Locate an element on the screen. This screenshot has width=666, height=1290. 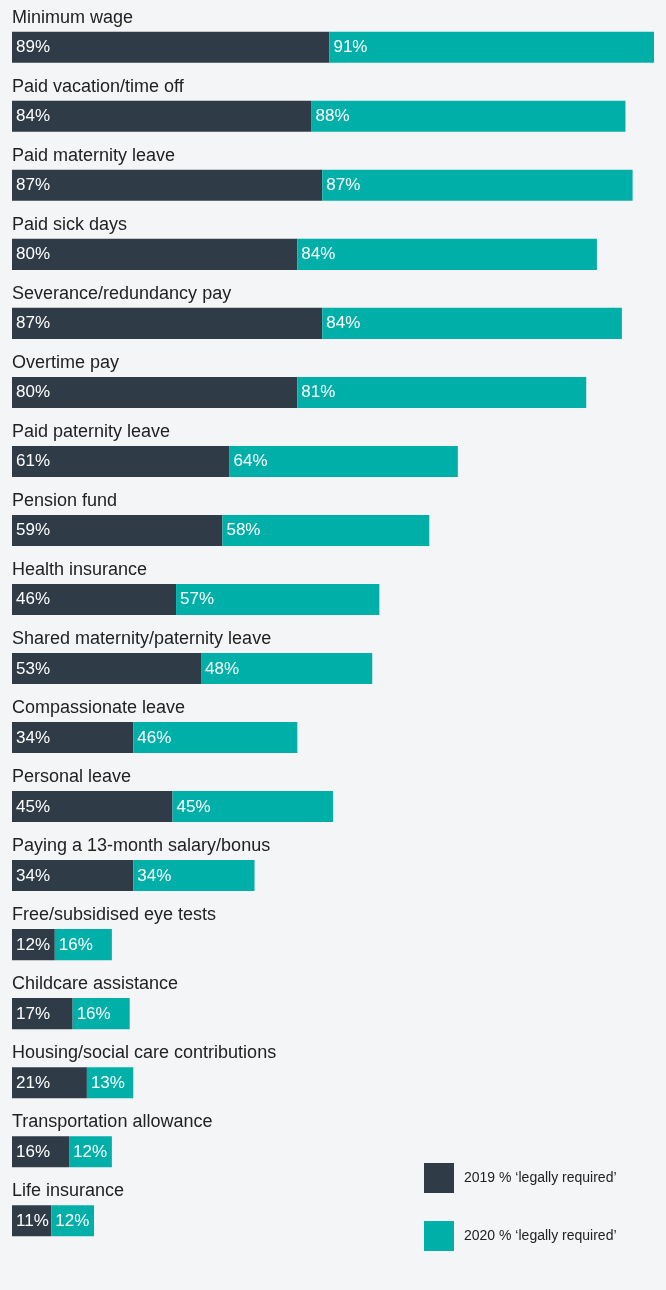
data-label: 91% is located at coordinates (350, 47).